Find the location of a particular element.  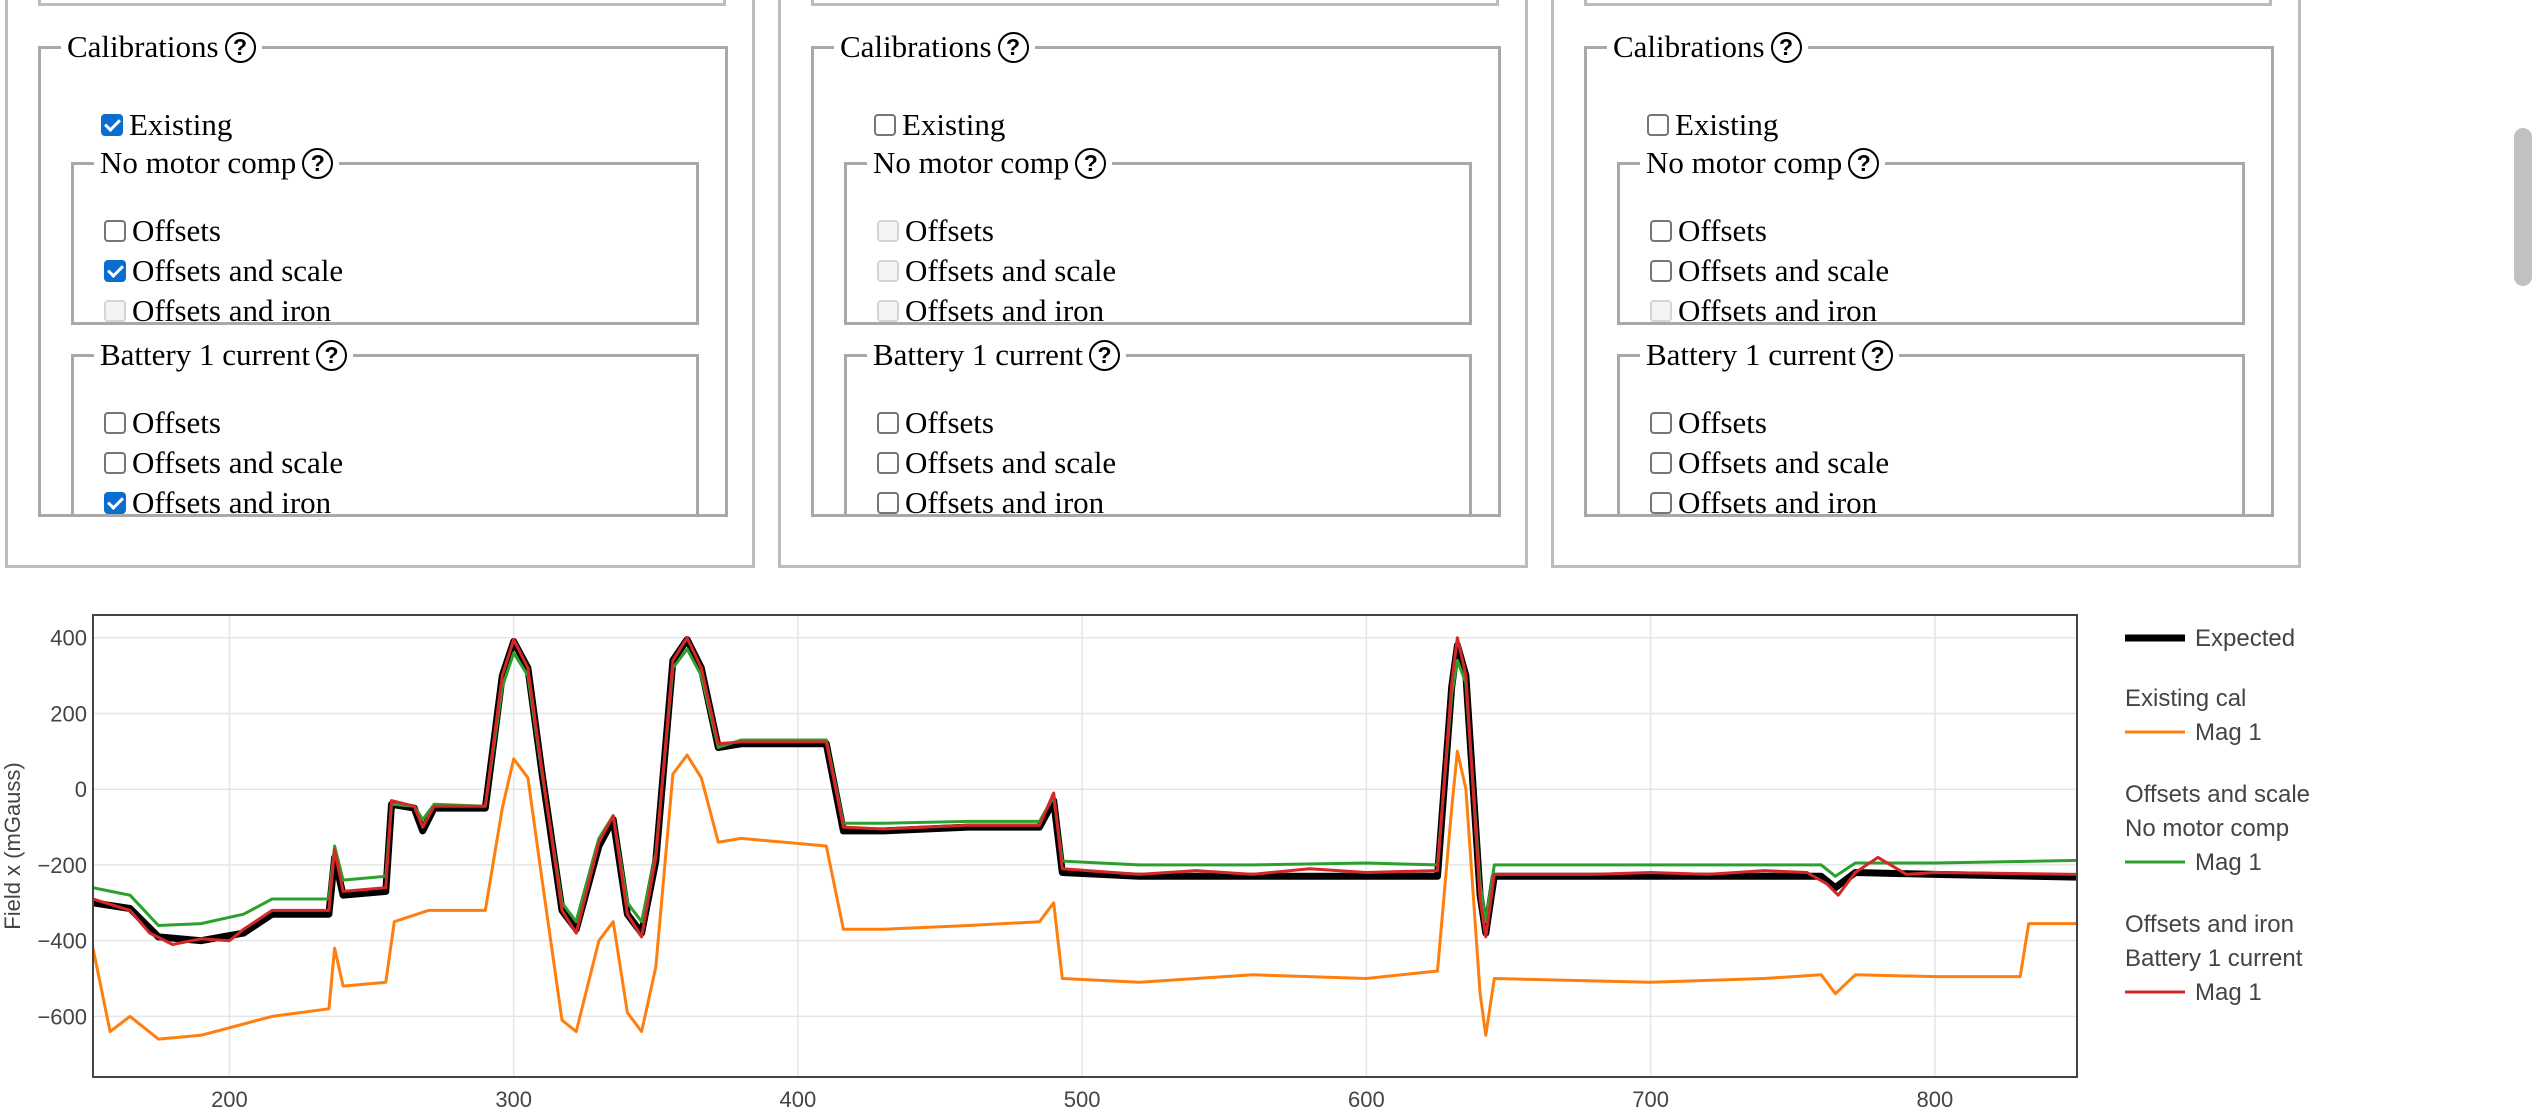

x-tick-label: 300 is located at coordinates (513, 1099).